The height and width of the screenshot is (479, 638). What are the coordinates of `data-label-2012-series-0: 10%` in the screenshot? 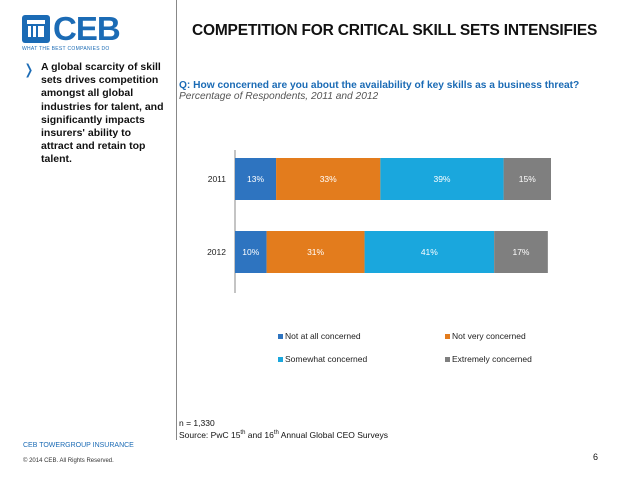 It's located at (250, 252).